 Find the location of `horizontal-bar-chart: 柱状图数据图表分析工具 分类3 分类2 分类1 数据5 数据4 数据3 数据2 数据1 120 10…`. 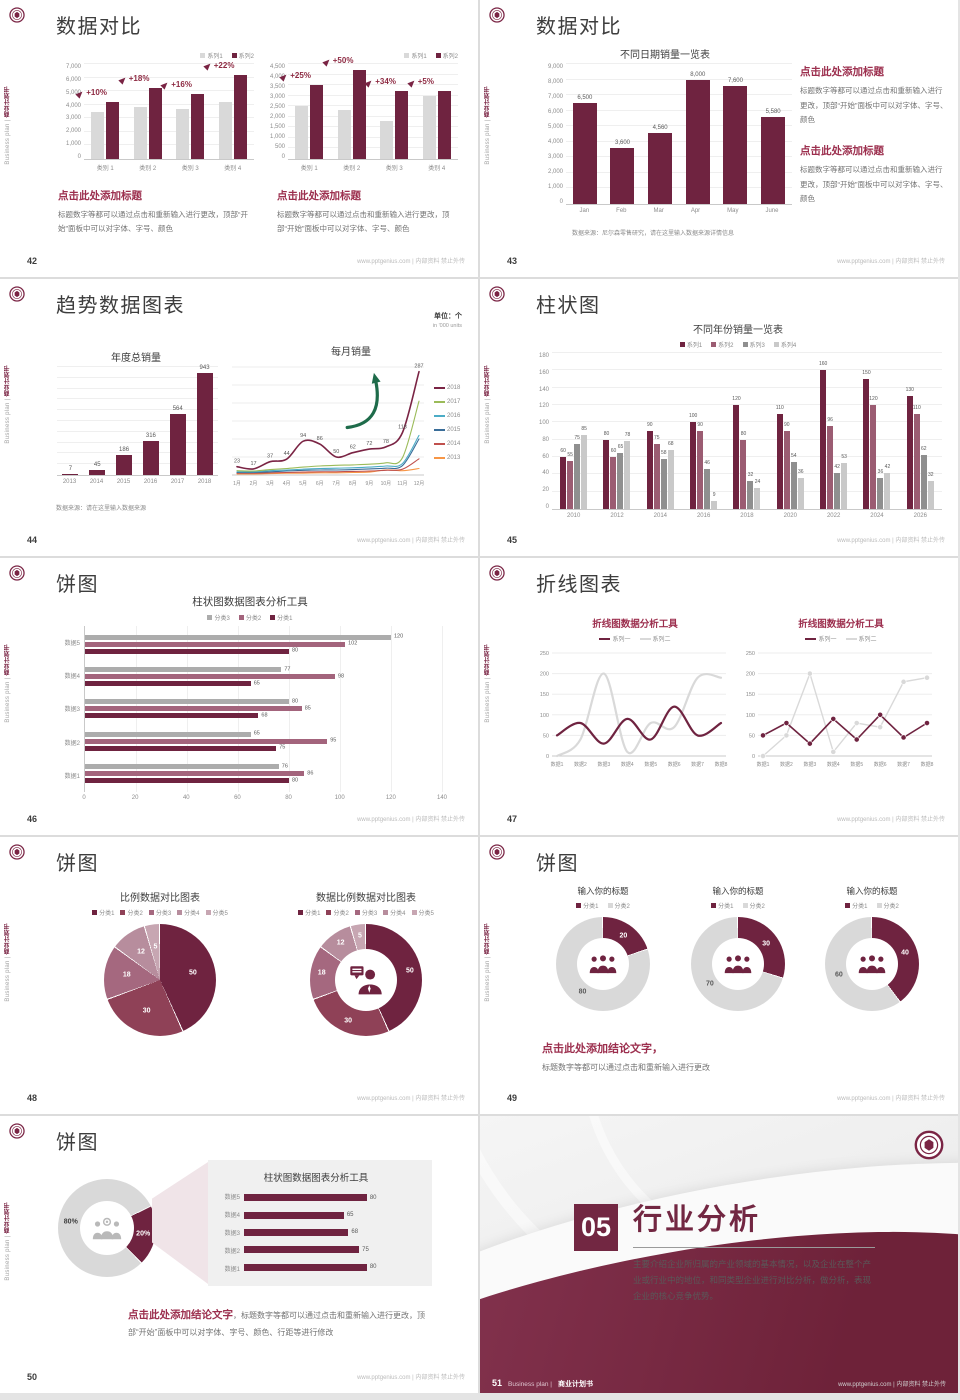

horizontal-bar-chart: 柱状图数据图表分析工具 分类3 分类2 分类1 数据5 数据4 数据3 数据2 数据1 120 10… is located at coordinates (256, 698).